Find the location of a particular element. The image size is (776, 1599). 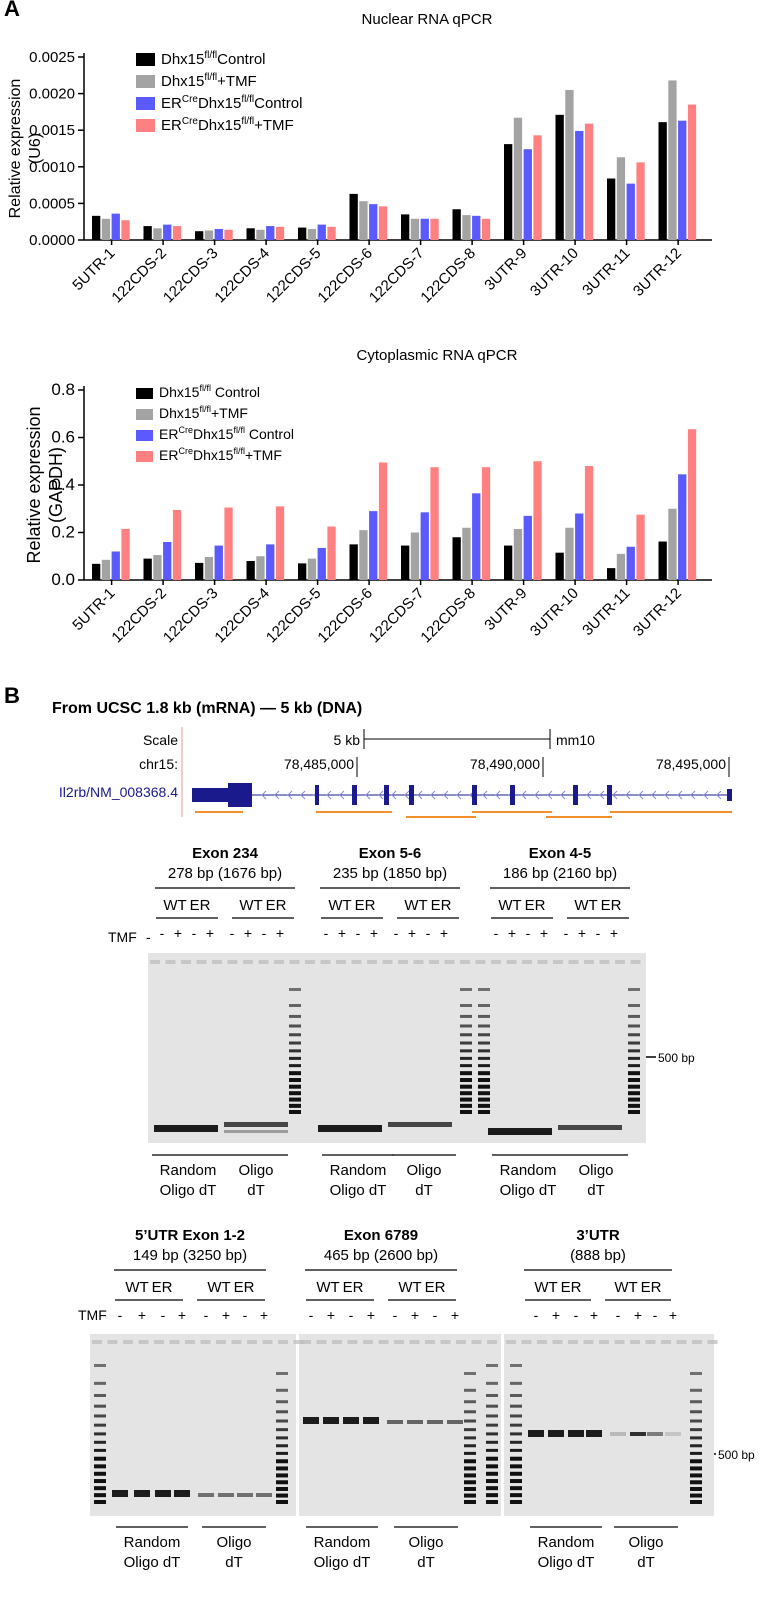

legend-entry: Dhx15fl/fl+TMF is located at coordinates (209, 81).